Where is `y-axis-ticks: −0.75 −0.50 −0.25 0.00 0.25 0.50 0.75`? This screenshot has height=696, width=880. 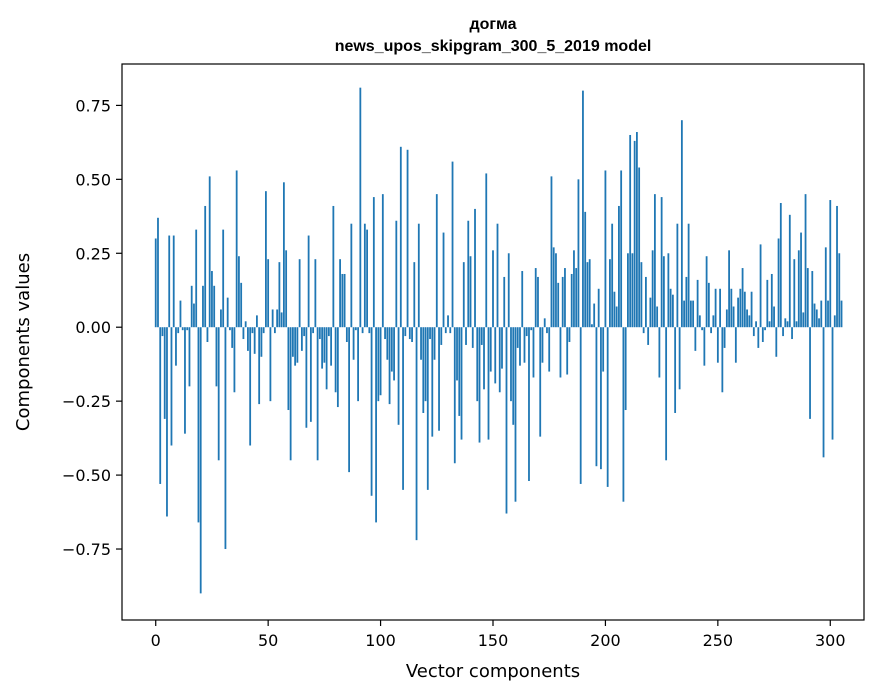 y-axis-ticks: −0.75 −0.50 −0.25 0.00 0.25 0.50 0.75 is located at coordinates (92, 327).